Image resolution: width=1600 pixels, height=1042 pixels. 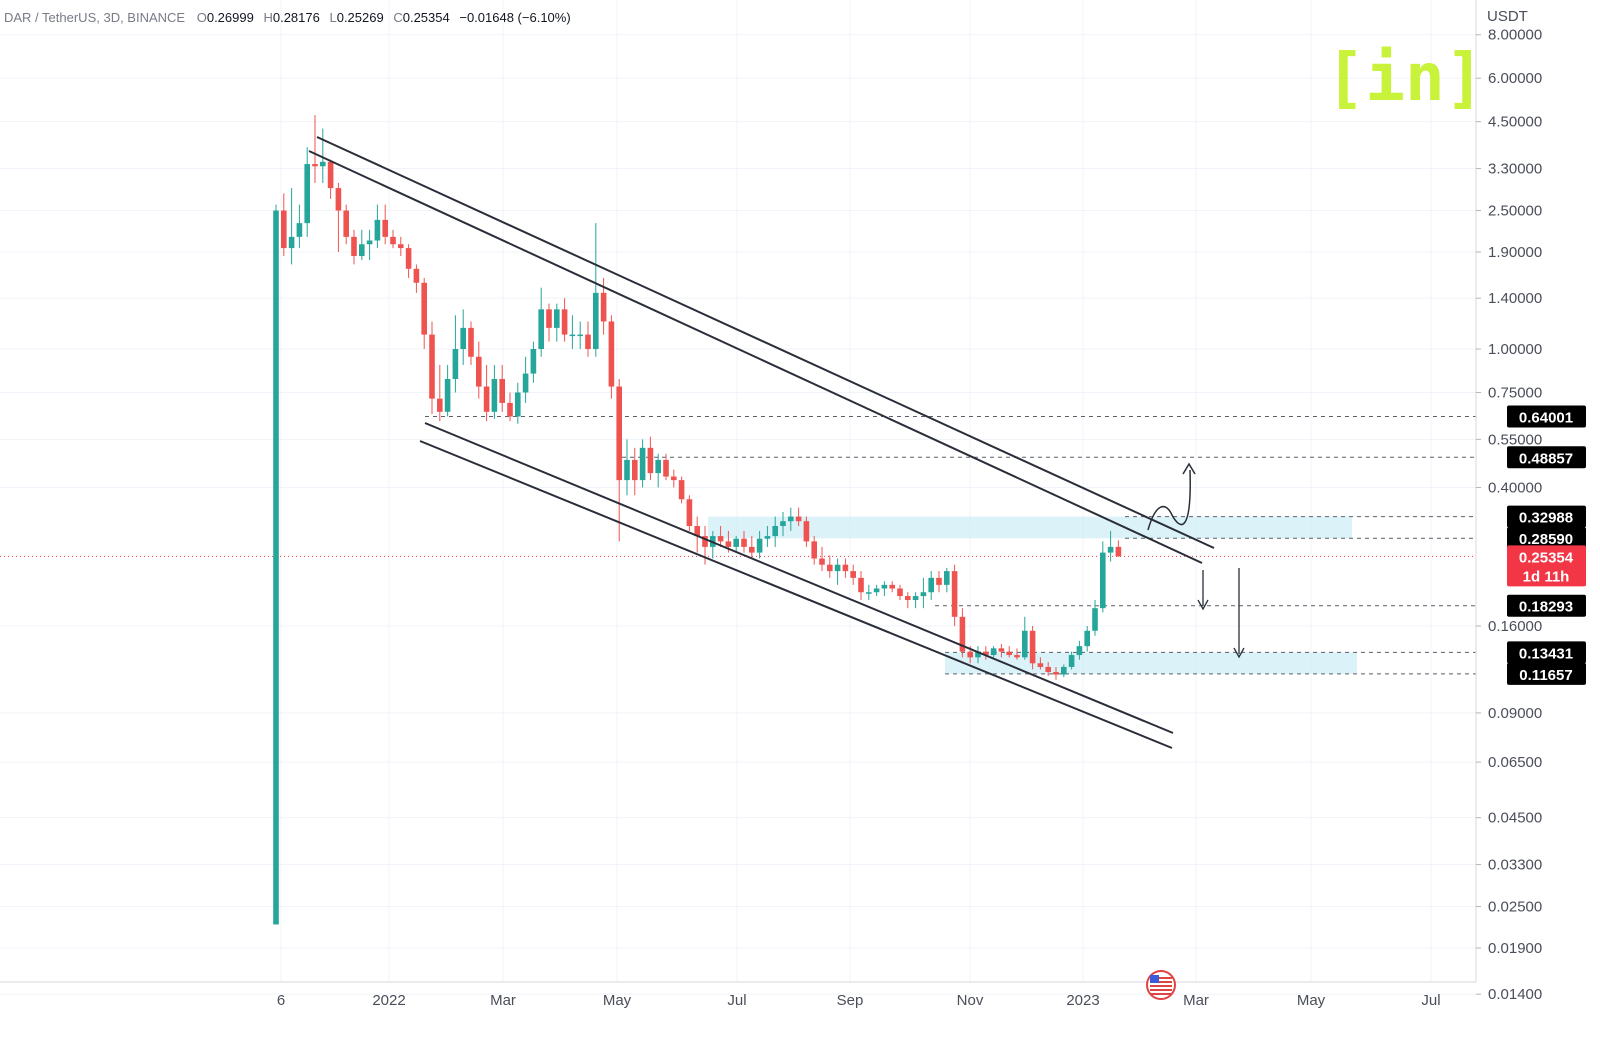 I want to click on y-tick-label: 0.09000, so click(x=1515, y=713).